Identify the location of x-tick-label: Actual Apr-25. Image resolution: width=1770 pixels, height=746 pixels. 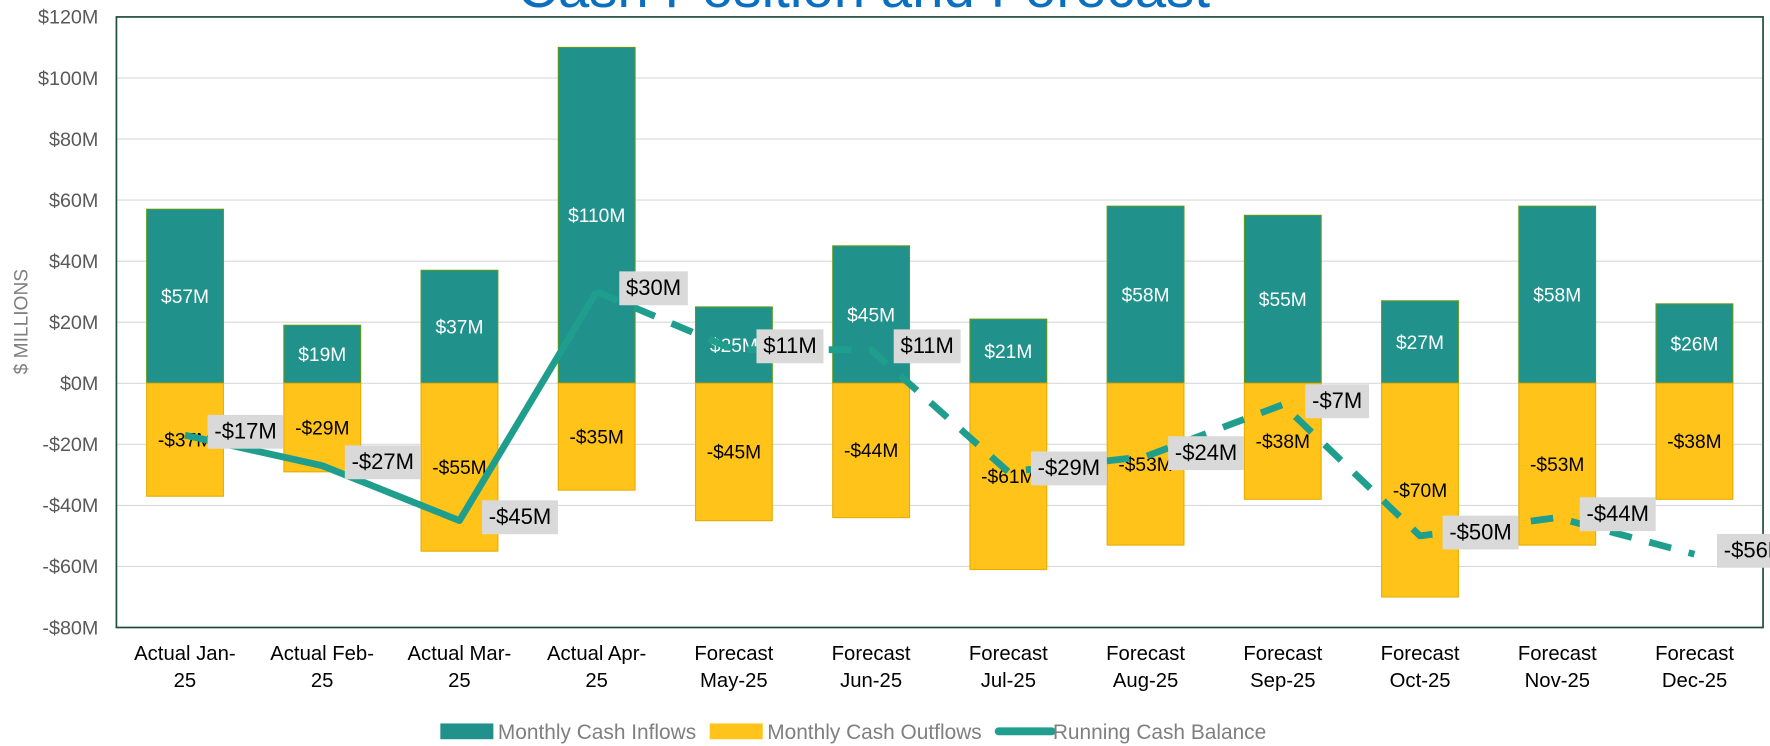
(597, 668).